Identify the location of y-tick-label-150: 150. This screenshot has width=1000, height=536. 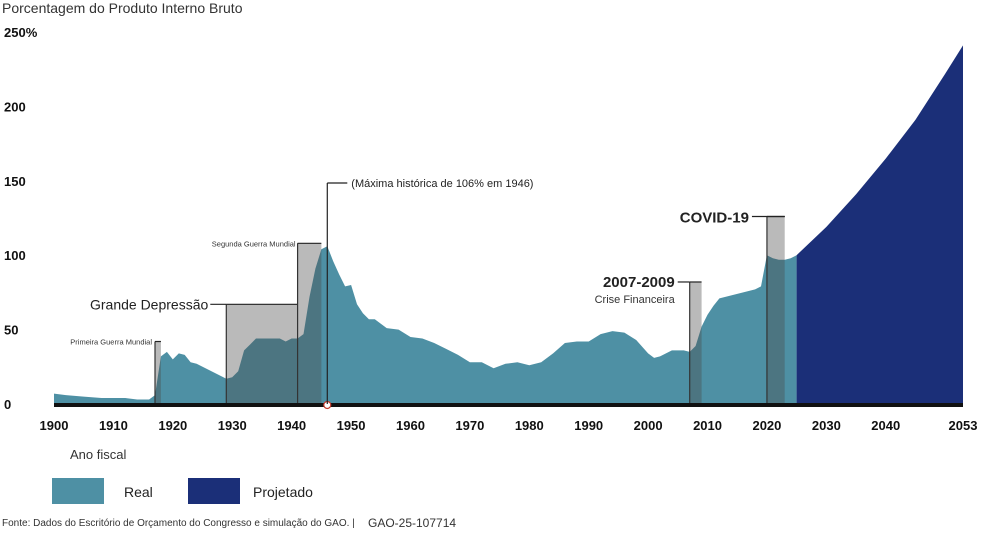
(15, 181).